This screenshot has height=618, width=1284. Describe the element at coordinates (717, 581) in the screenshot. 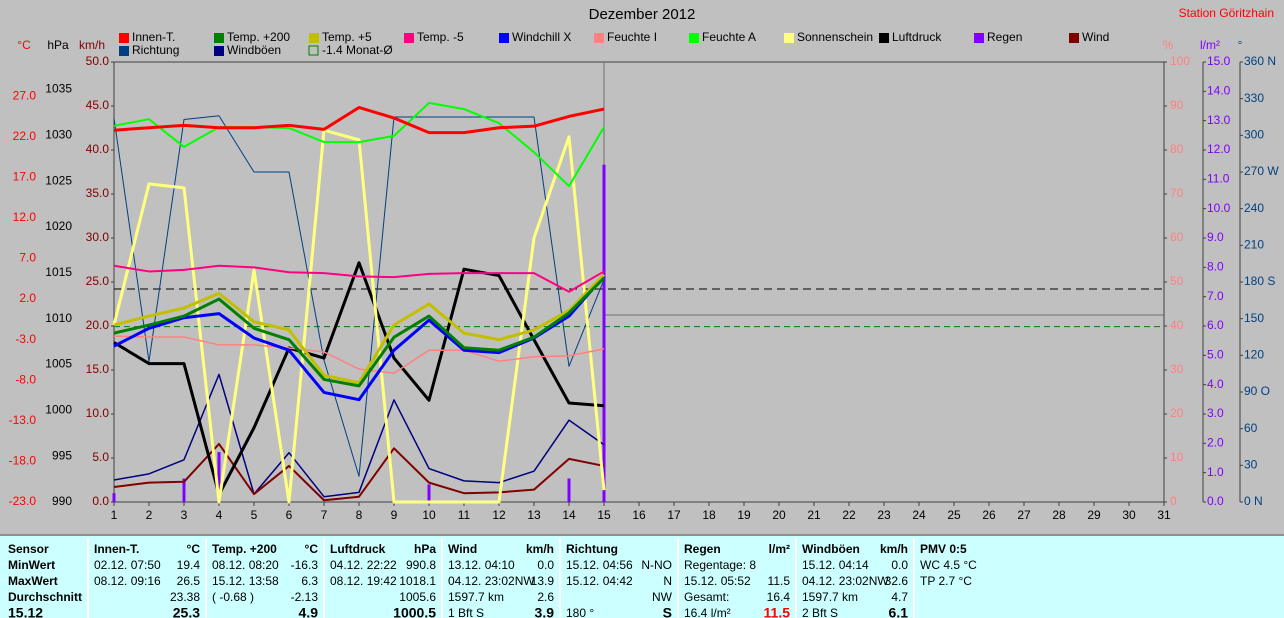

I see `table-cell: 15.12. 05:52` at that location.